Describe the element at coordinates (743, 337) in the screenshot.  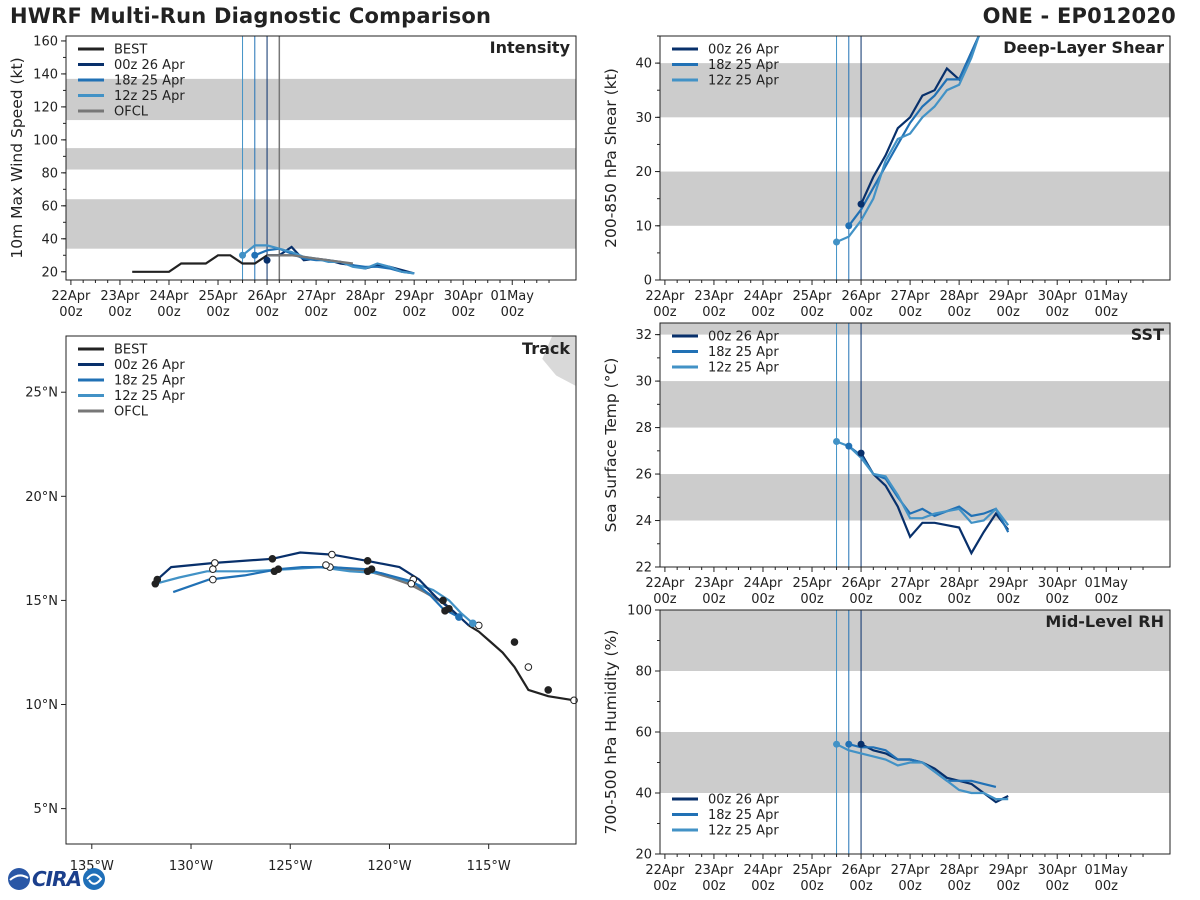
I see `sst-legend-label: 00z 26 Apr` at that location.